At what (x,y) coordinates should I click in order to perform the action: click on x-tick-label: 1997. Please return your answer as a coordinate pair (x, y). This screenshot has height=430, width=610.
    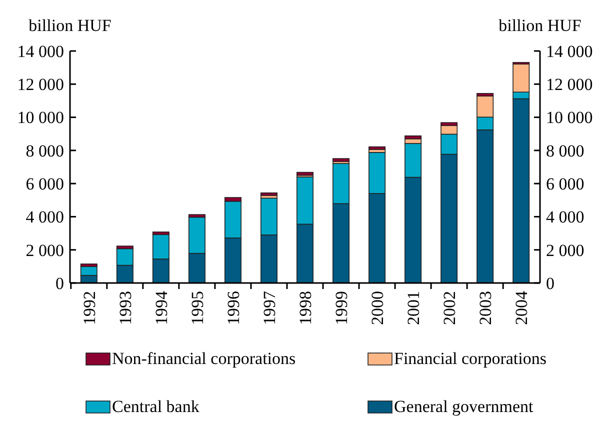
    Looking at the image, I should click on (269, 307).